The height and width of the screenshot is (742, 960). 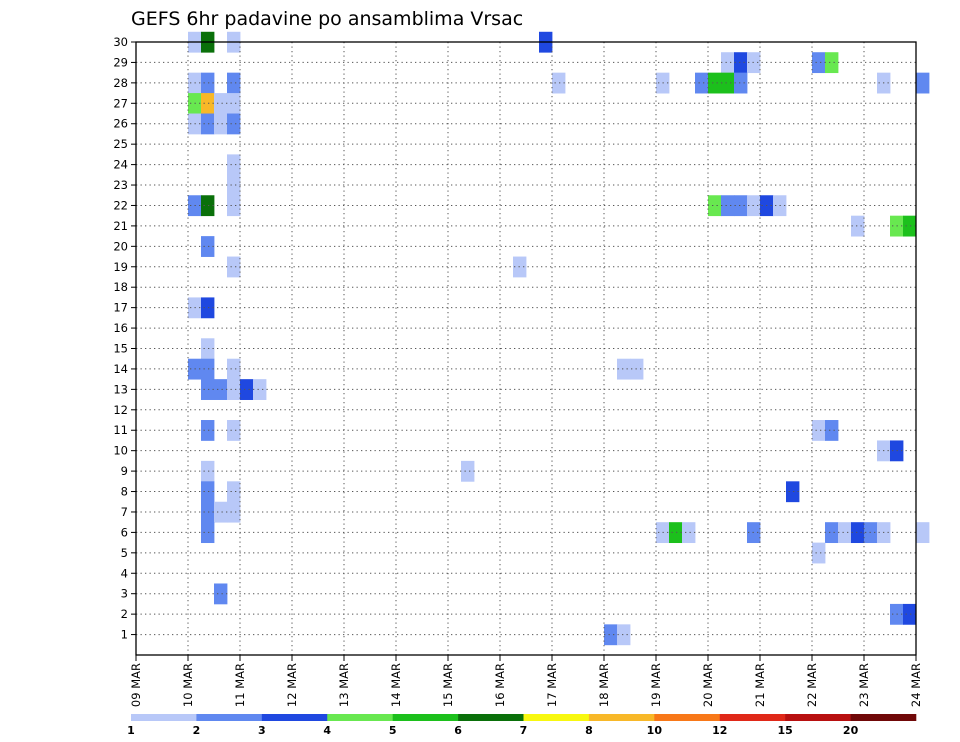 I want to click on y-tick-label: 10, so click(x=120, y=451).